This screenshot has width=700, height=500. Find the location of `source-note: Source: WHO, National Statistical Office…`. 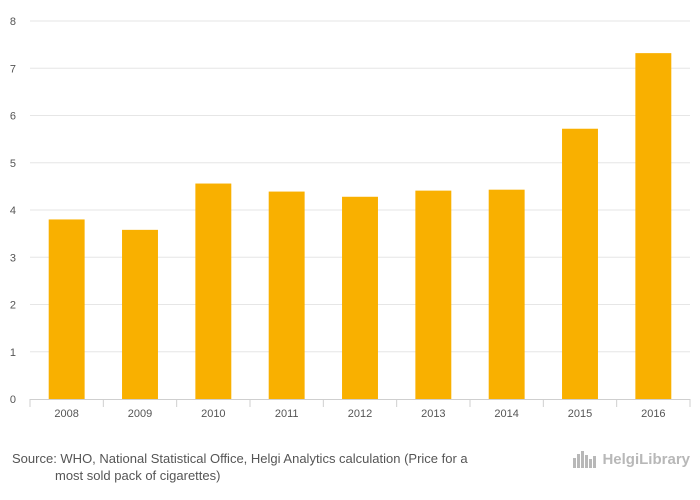

source-note: Source: WHO, National Statistical Office… is located at coordinates (282, 467).